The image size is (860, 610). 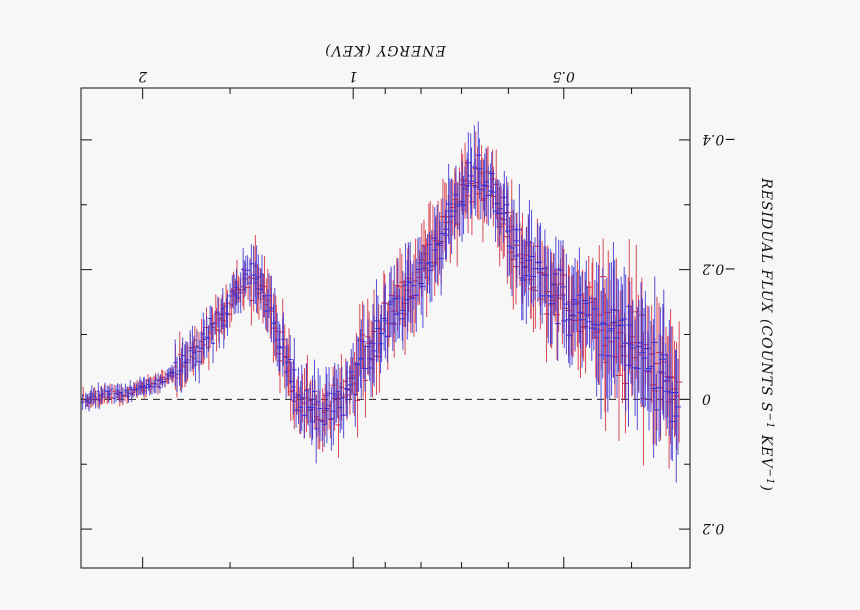 What do you see at coordinates (713, 528) in the screenshot?
I see `y-tick-label: 0.2` at bounding box center [713, 528].